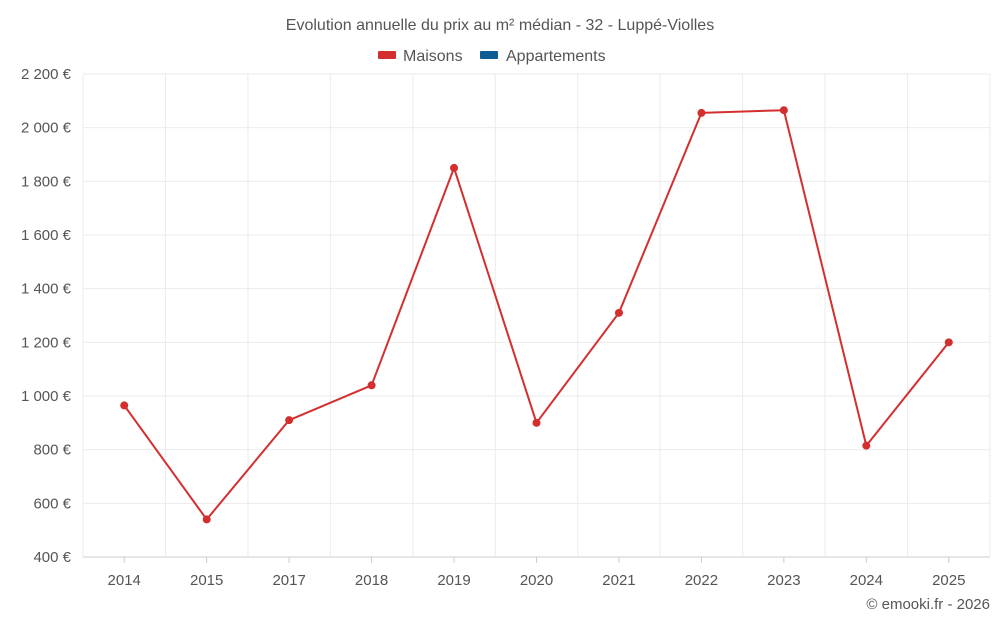  Describe the element at coordinates (618, 580) in the screenshot. I see `x-tick-label: 2021` at that location.